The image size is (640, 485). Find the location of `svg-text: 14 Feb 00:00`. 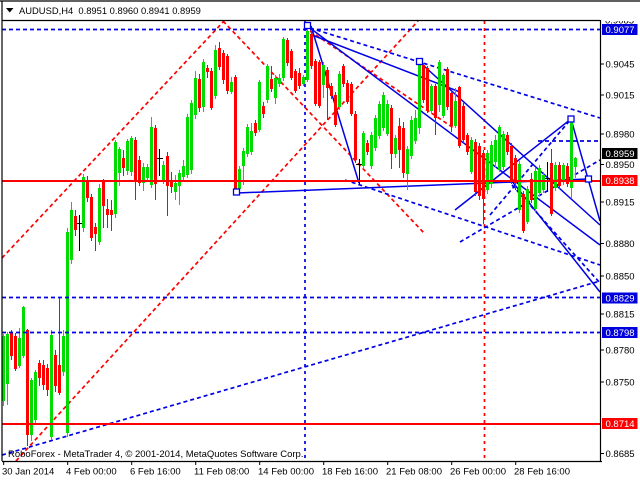

svg-text: 14 Feb 00:00 is located at coordinates (286, 472).